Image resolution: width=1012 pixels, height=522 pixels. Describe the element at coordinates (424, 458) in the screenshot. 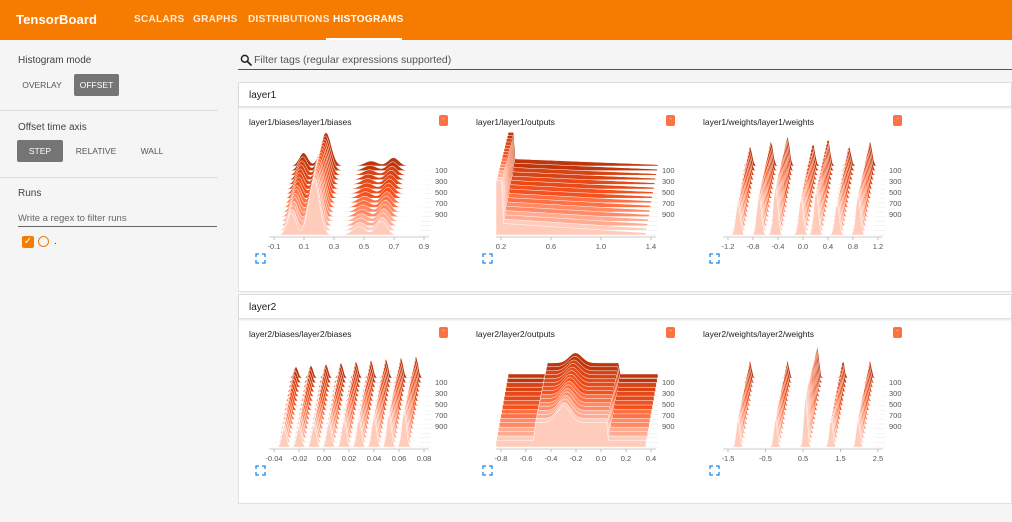

I see `x-tick-label: 0.08` at that location.